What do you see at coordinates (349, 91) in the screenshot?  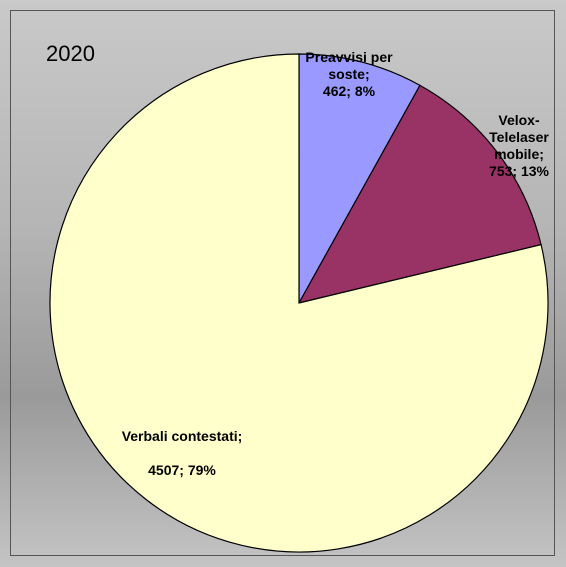 I see `value-label: 462; 8%` at bounding box center [349, 91].